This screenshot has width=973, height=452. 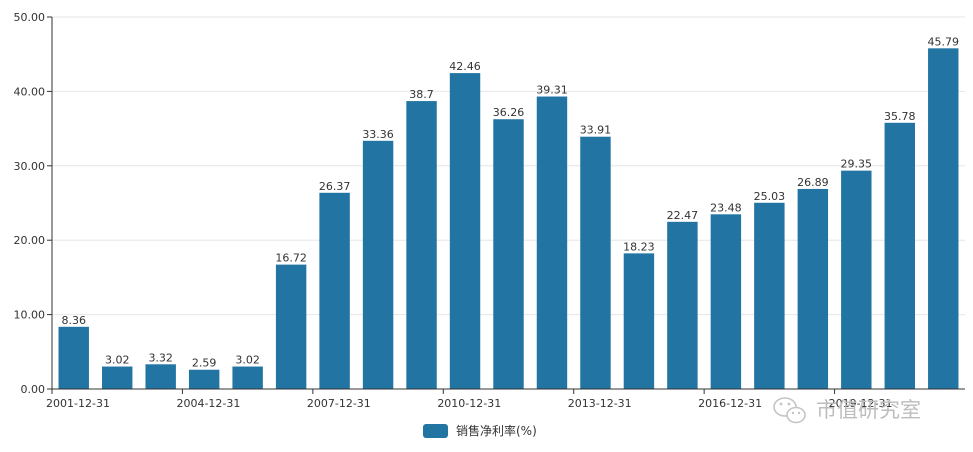 What do you see at coordinates (469, 403) in the screenshot?
I see `x-tick-label: 2010-12-31` at bounding box center [469, 403].